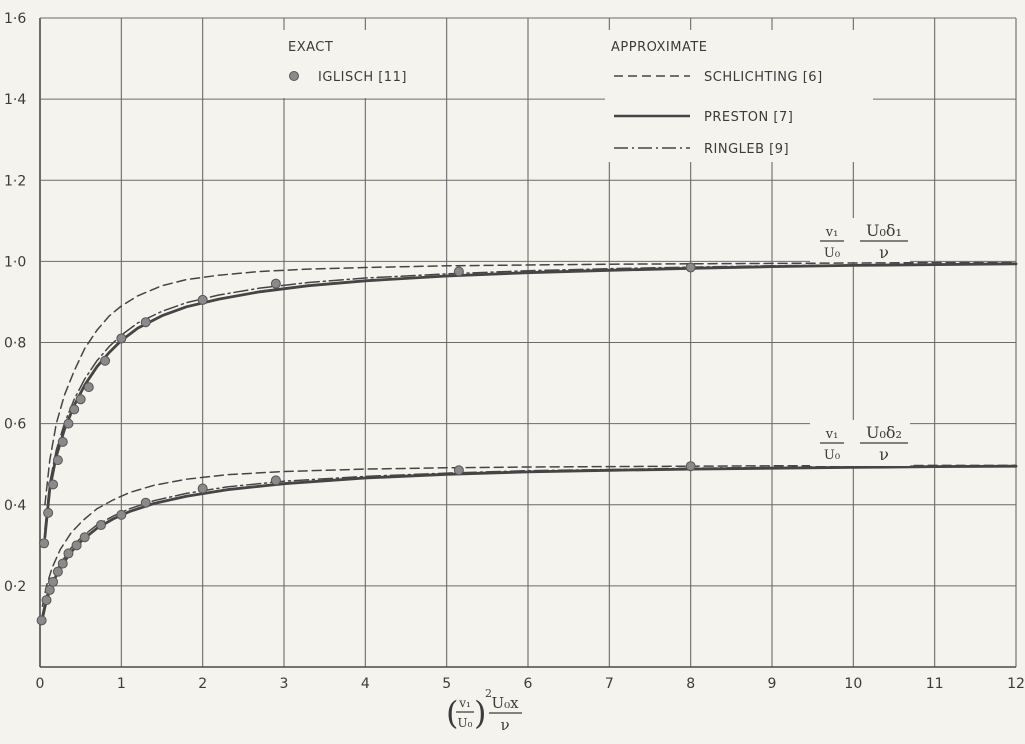 Image resolution: width=1025 pixels, height=744 pixels. I want to click on x-tick-label: 4, so click(365, 684).